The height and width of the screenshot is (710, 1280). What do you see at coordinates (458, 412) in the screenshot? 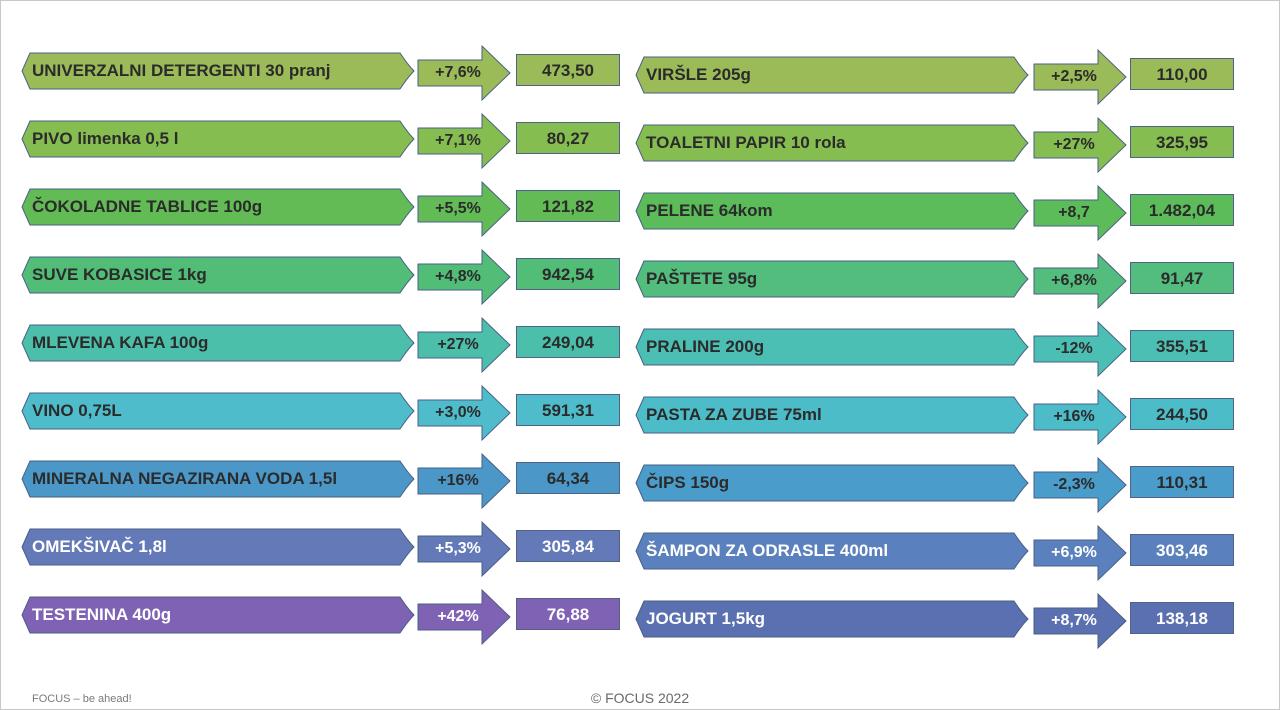
I see `price-change-value: +3,0%` at bounding box center [458, 412].